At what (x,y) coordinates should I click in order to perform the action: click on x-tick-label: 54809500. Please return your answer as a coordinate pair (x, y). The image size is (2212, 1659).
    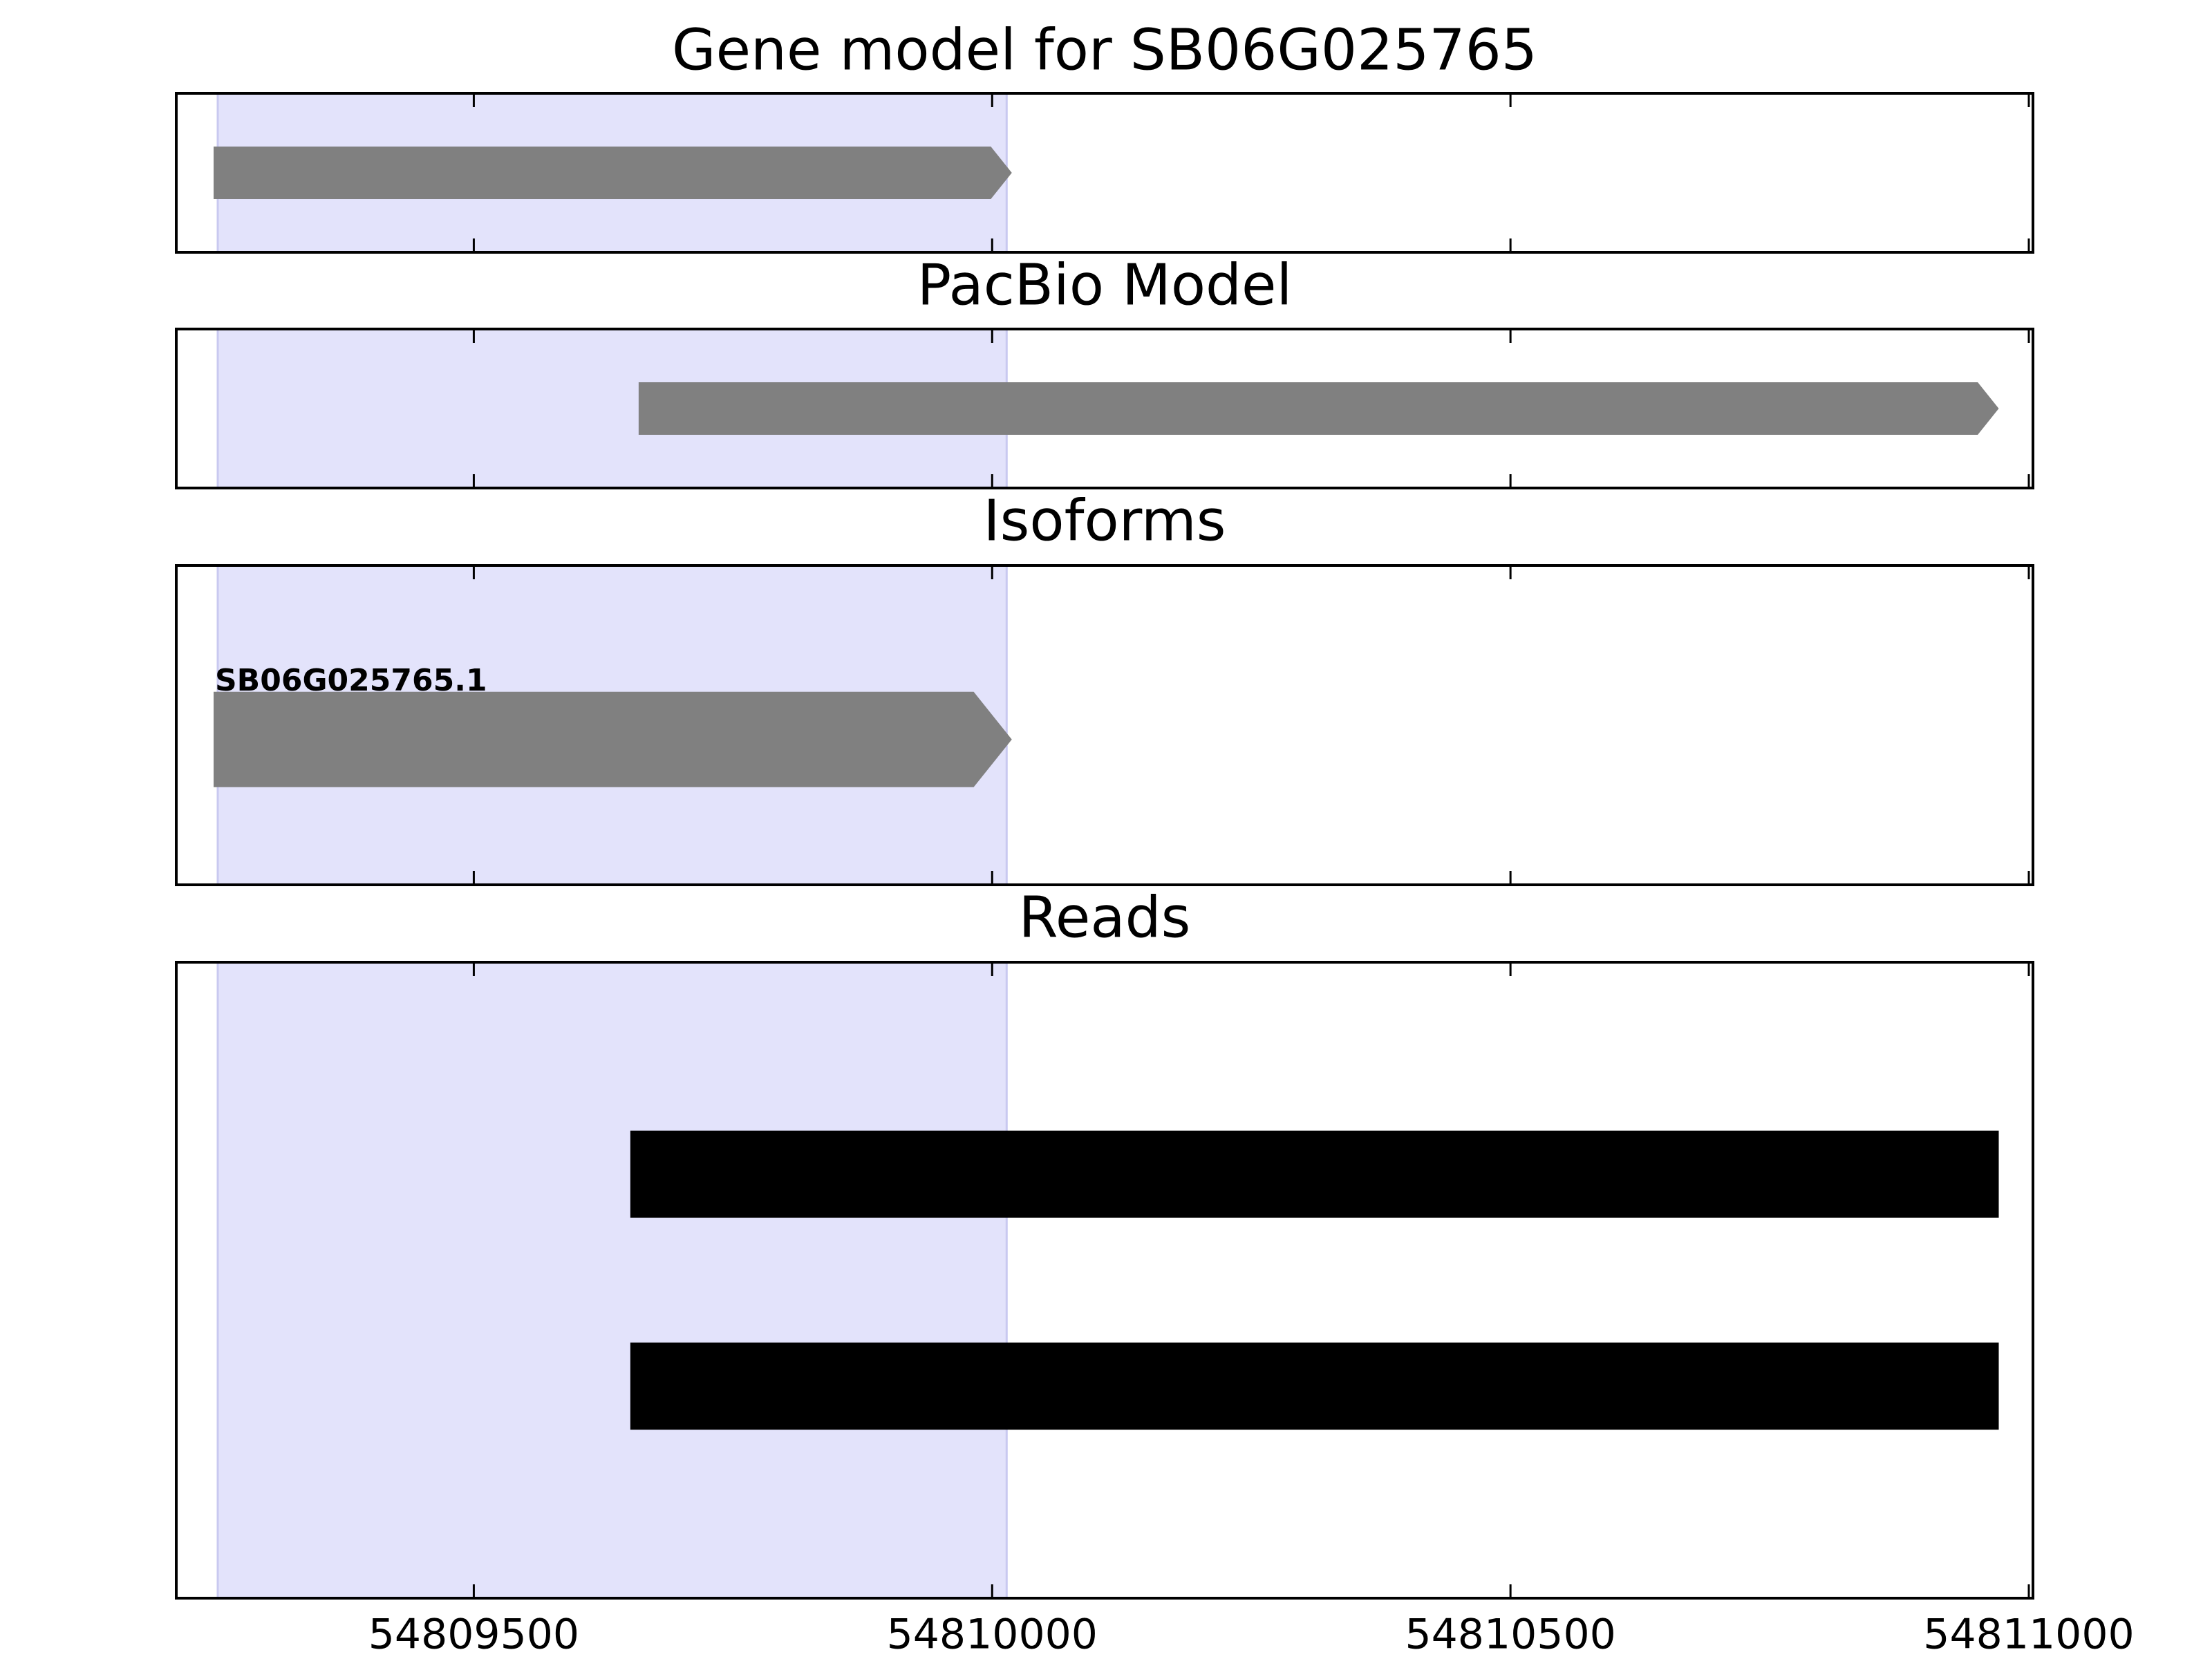
    Looking at the image, I should click on (474, 1635).